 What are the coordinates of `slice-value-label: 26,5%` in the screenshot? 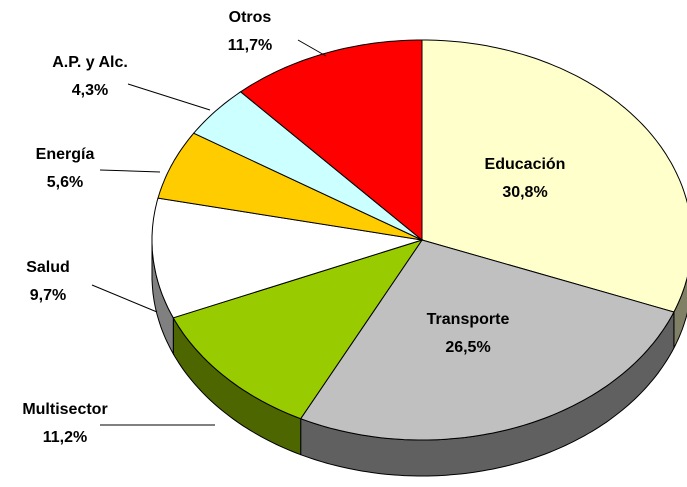 It's located at (467, 347).